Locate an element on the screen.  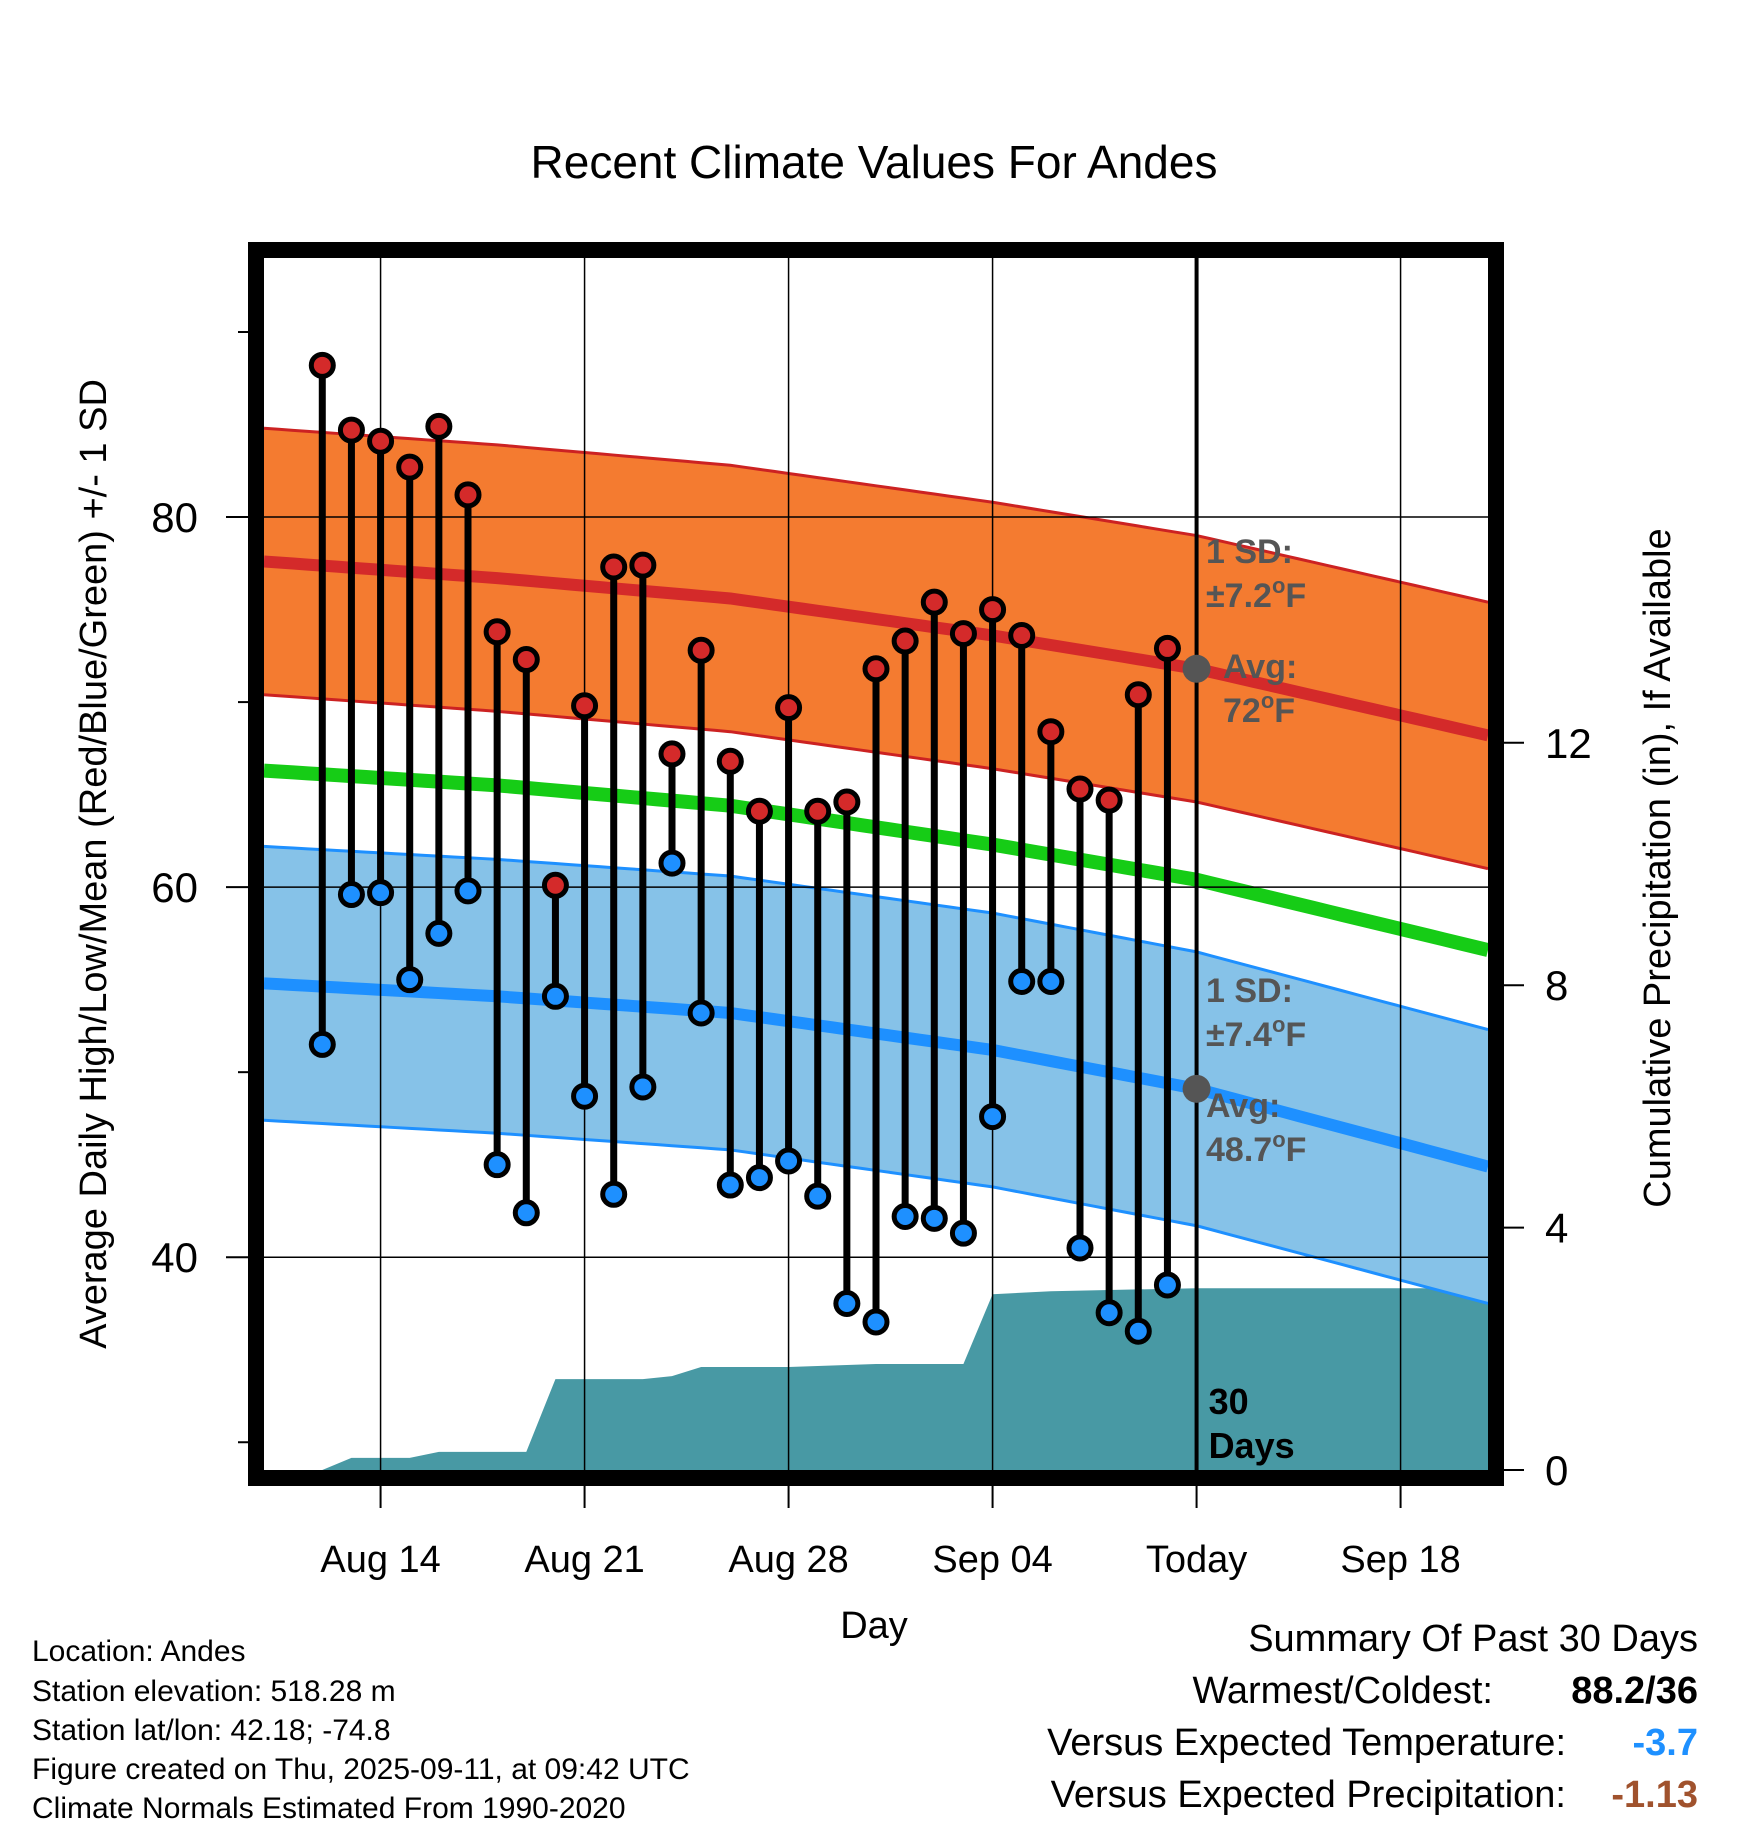
summary-title: Summary Of Past 30 Days is located at coordinates (1473, 1639).